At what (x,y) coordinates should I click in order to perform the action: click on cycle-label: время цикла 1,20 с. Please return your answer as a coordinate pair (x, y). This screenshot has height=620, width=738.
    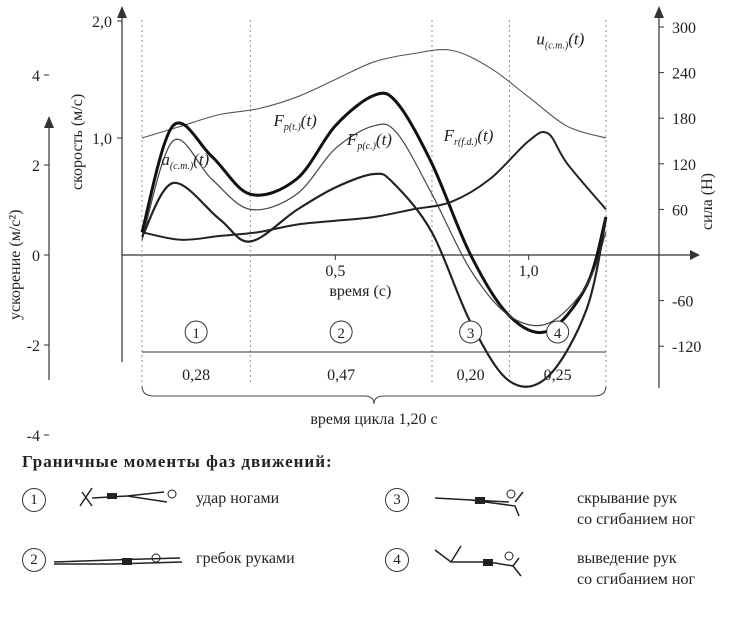
    Looking at the image, I should click on (373, 419).